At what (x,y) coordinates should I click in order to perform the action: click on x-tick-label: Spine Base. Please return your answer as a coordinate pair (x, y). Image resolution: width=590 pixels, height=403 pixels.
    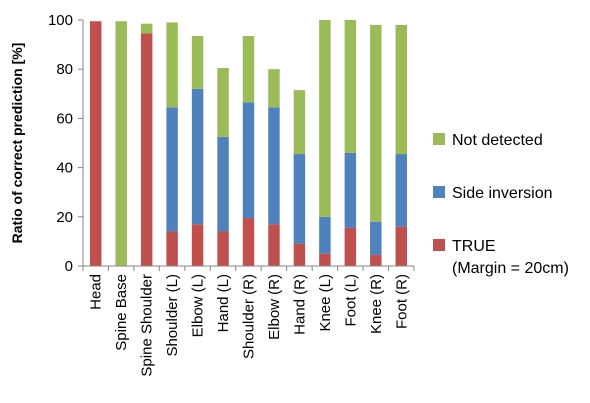
    Looking at the image, I should click on (121, 312).